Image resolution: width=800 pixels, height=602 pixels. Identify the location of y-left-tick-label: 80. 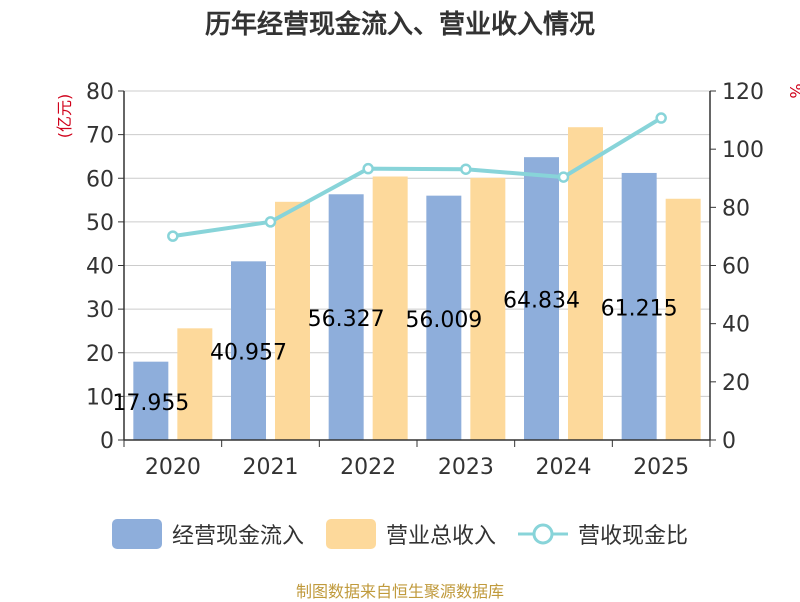
(100, 92).